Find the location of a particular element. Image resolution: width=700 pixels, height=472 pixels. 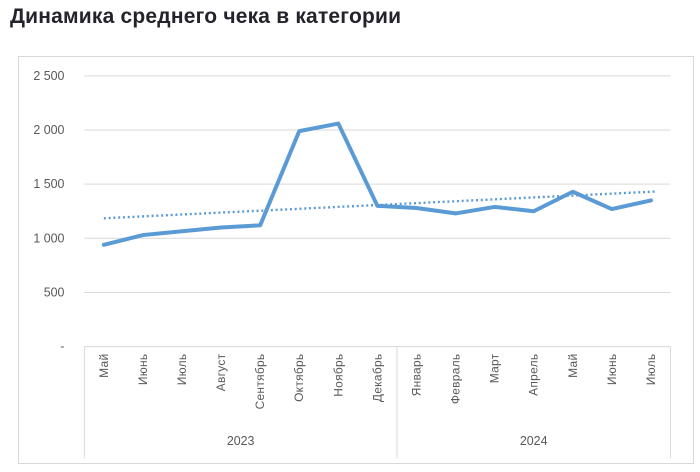

month-label: Октябрь is located at coordinates (299, 378).